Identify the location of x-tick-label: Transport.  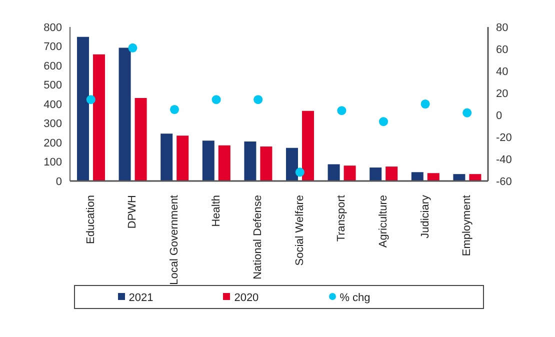
(342, 218).